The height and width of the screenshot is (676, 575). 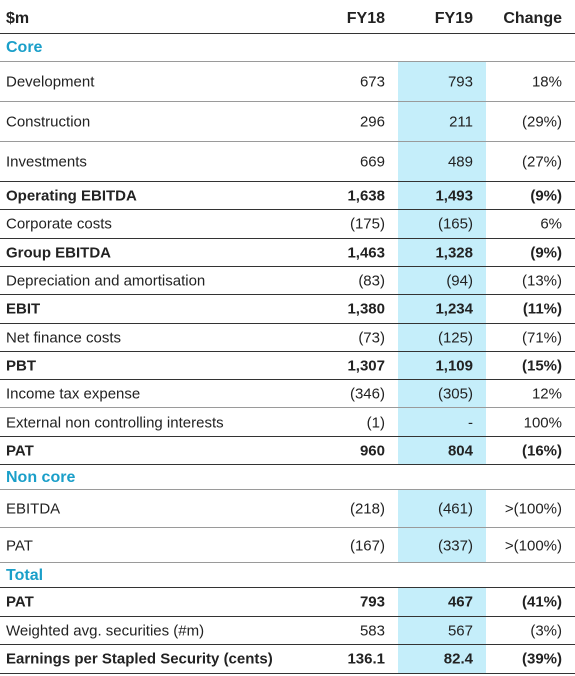 What do you see at coordinates (367, 394) in the screenshot?
I see `value-cell: (346)` at bounding box center [367, 394].